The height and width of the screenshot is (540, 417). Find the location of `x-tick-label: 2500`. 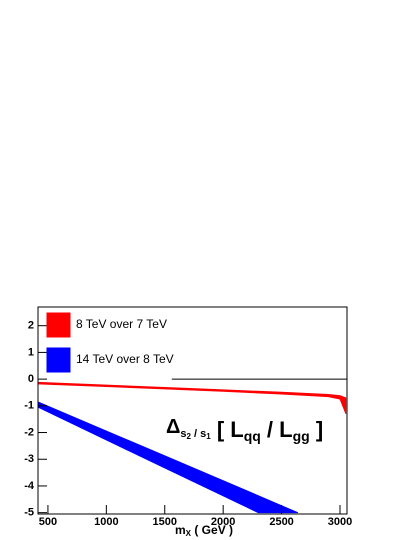

x-tick-label: 2500 is located at coordinates (281, 522).